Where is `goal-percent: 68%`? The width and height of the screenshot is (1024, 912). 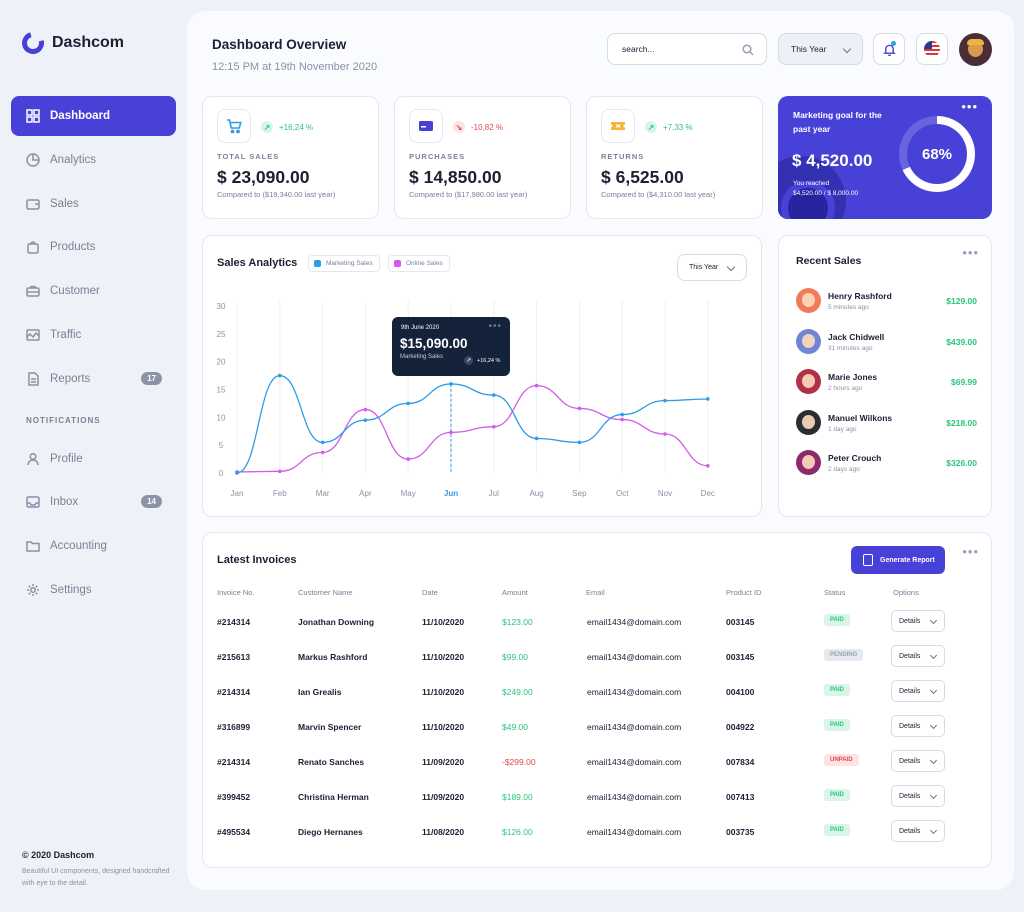
goal-percent: 68% is located at coordinates (937, 154).